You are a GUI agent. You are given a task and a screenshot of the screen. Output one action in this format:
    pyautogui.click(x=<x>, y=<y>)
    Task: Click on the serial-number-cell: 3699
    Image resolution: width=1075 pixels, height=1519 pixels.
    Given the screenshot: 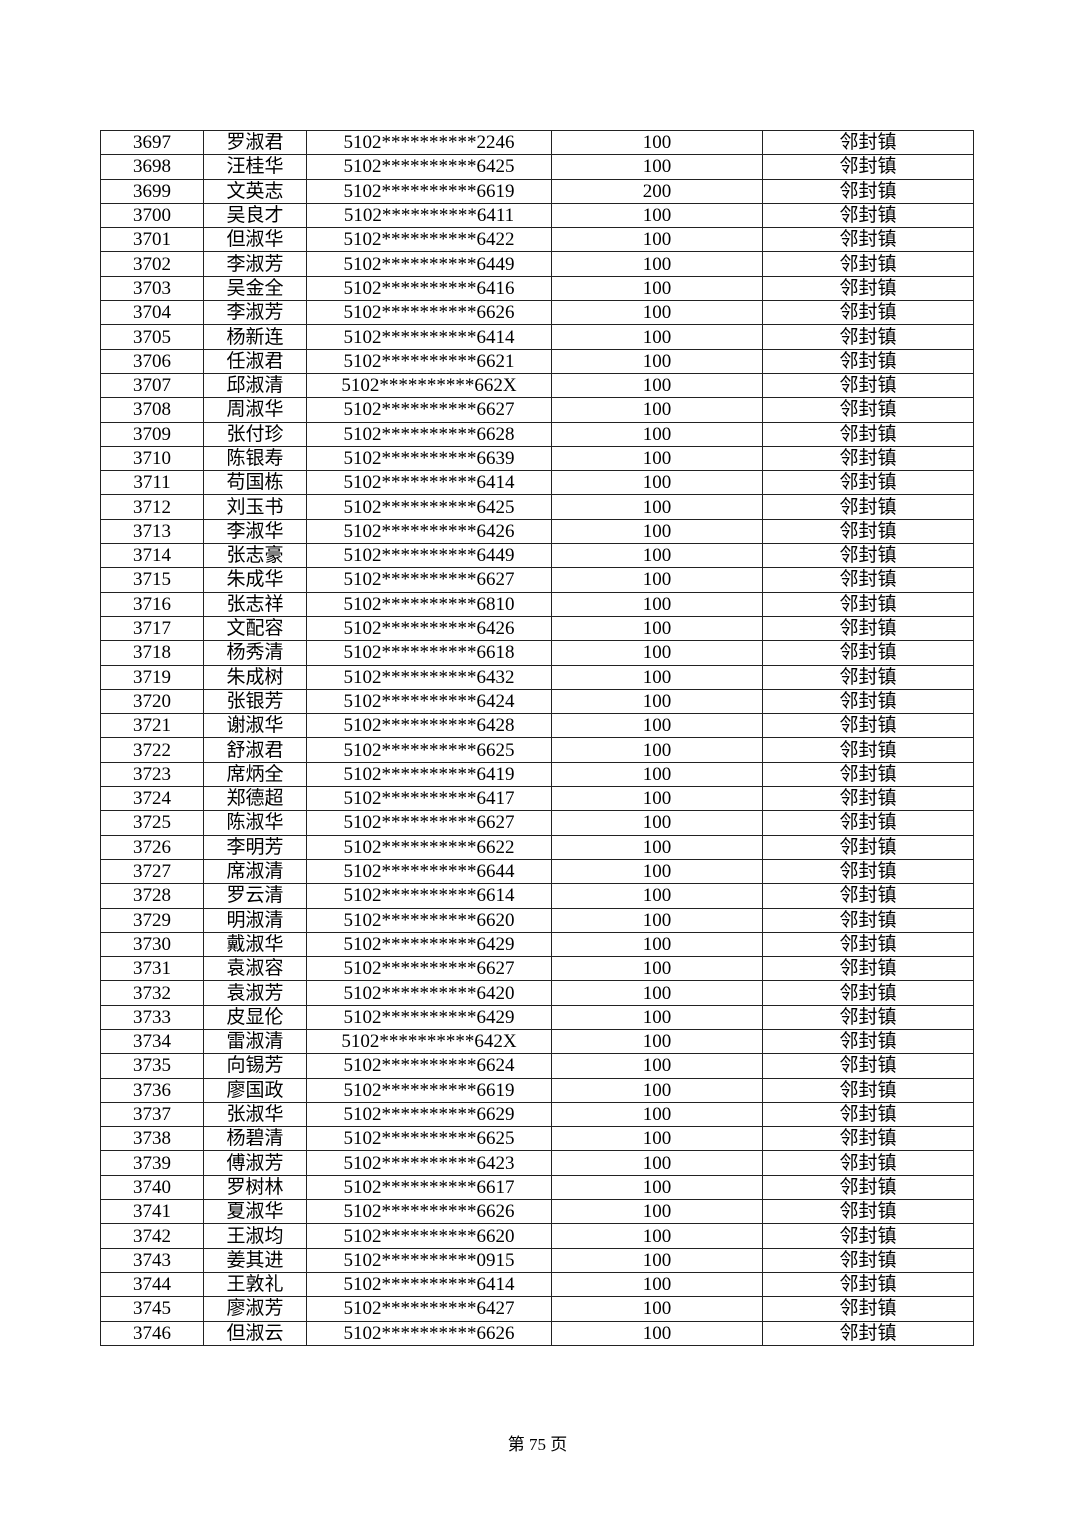 What is the action you would take?
    pyautogui.click(x=152, y=191)
    